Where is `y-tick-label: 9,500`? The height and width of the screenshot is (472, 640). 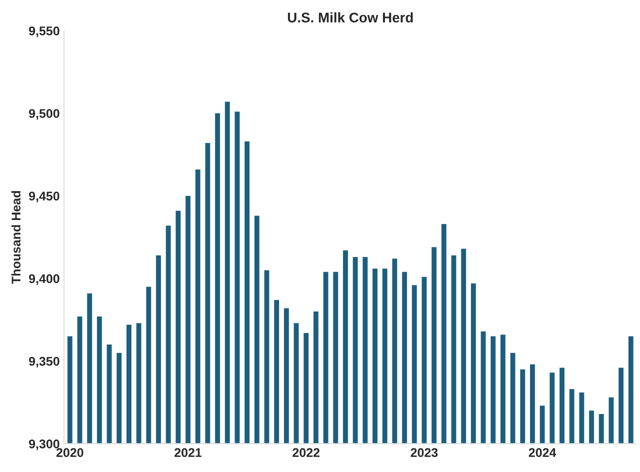
y-tick-label: 9,500 is located at coordinates (44, 114).